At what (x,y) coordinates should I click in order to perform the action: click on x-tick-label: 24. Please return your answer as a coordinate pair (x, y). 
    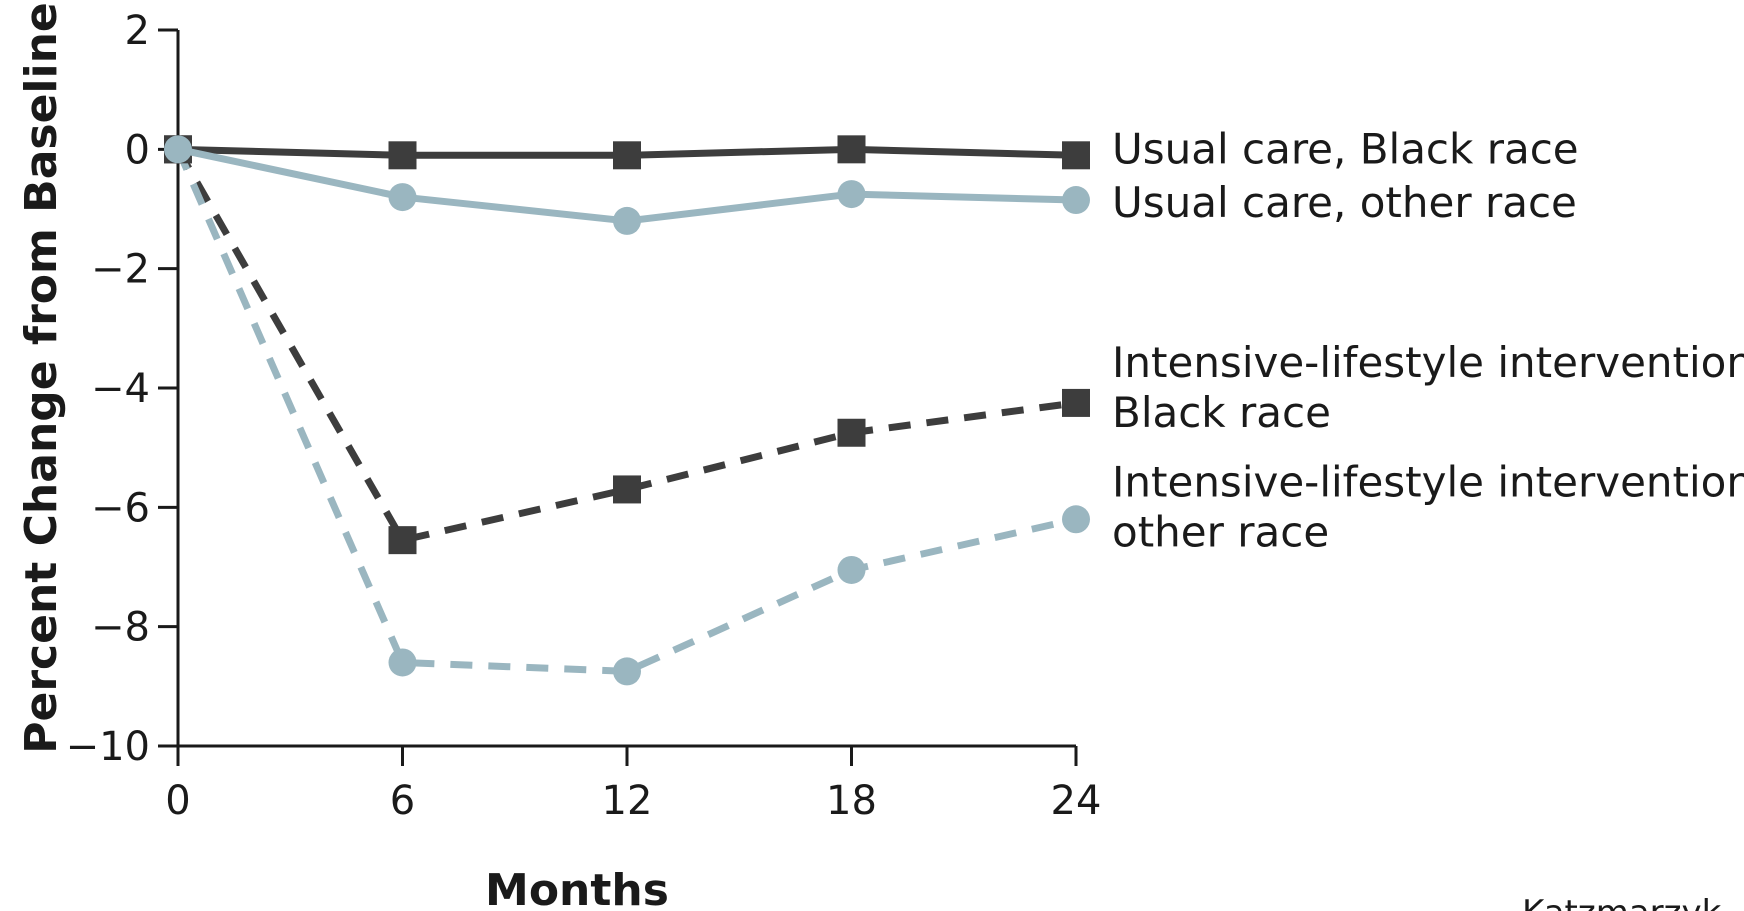
    Looking at the image, I should click on (1076, 801).